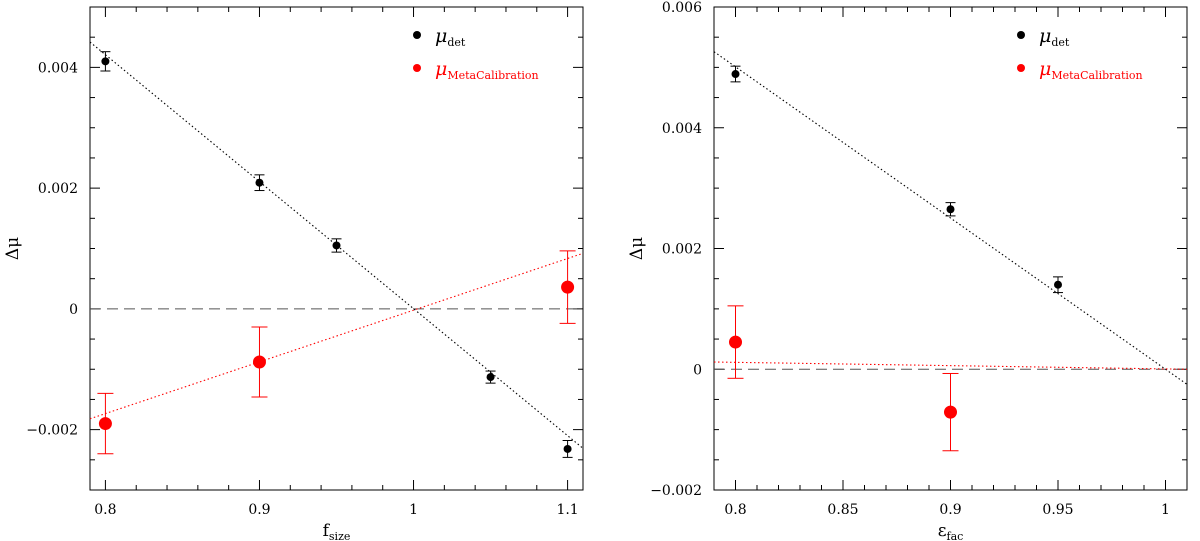  I want to click on y-tick-label: 0.006, so click(682, 8).